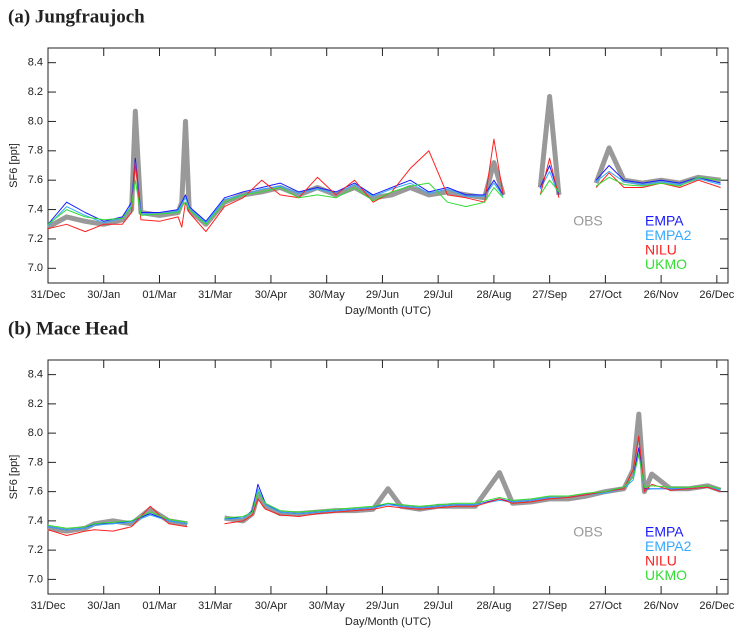 The height and width of the screenshot is (637, 742). What do you see at coordinates (76, 16) in the screenshot?
I see `panel-title: (a) Jungfraujoch` at bounding box center [76, 16].